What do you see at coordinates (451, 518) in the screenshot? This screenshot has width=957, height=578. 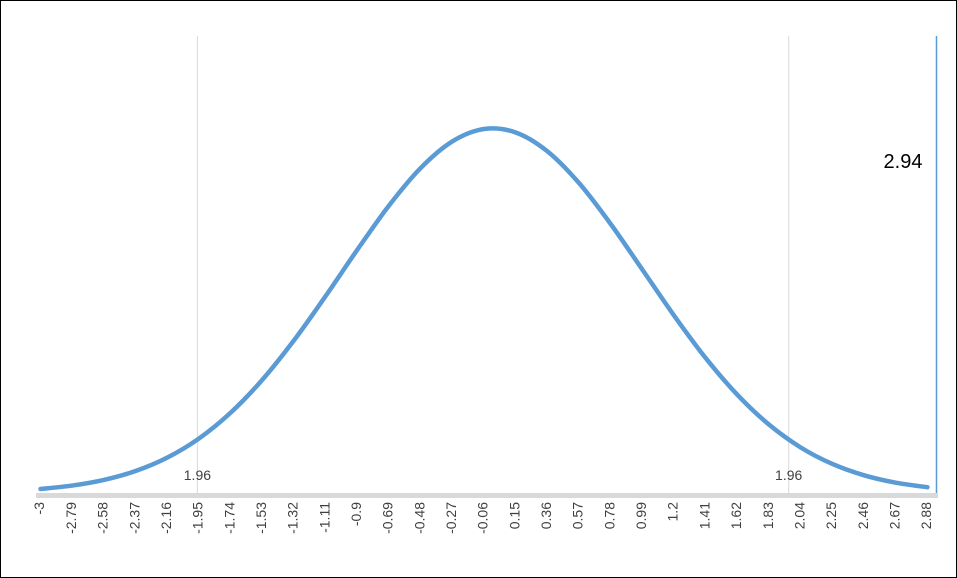 I see `x-tick-label: -0.27` at bounding box center [451, 518].